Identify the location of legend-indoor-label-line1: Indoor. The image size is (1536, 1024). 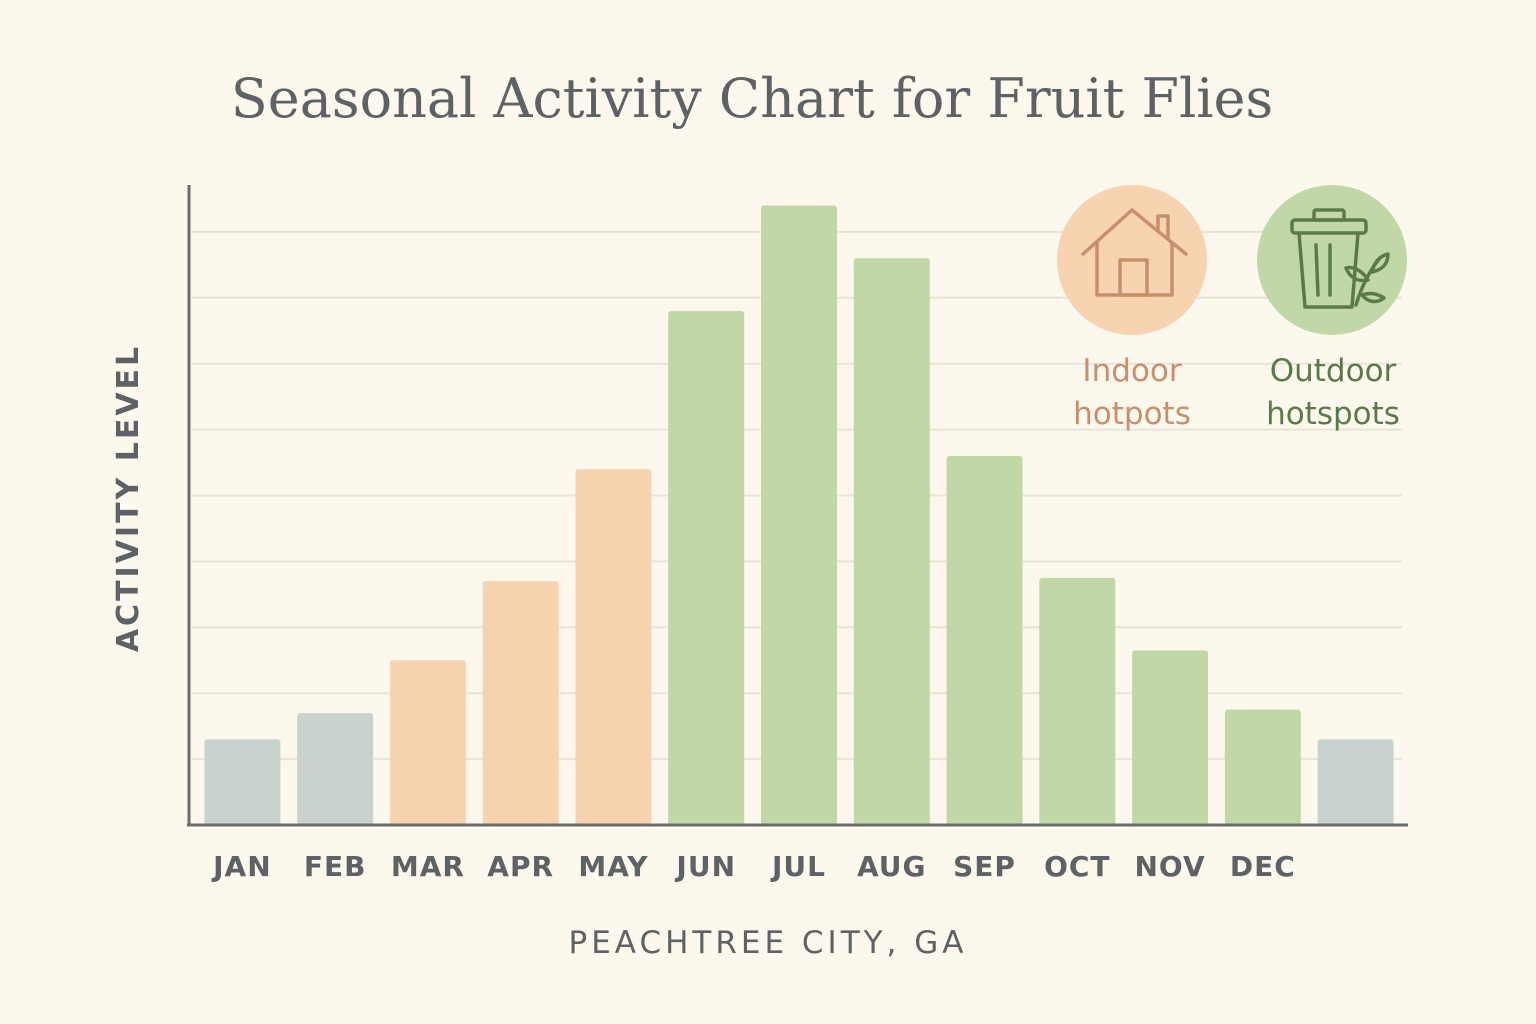
(1131, 371).